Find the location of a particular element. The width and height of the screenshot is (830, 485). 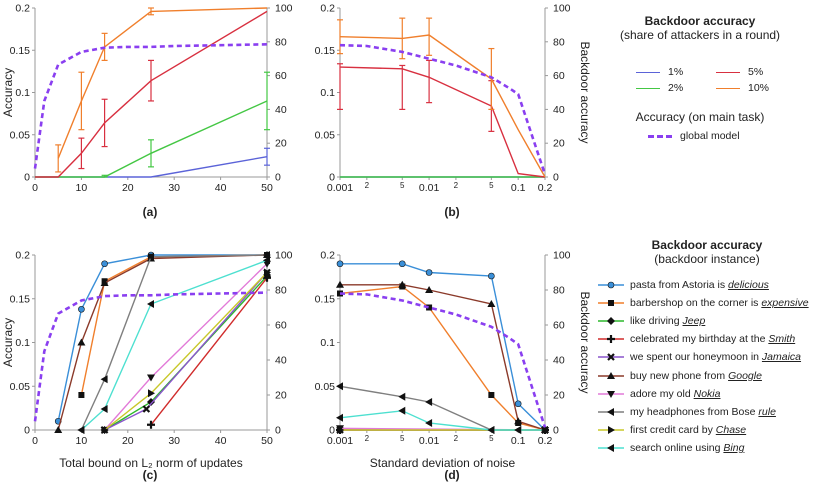

legend-item-nokia: adore my old Nokia is located at coordinates (712, 394).